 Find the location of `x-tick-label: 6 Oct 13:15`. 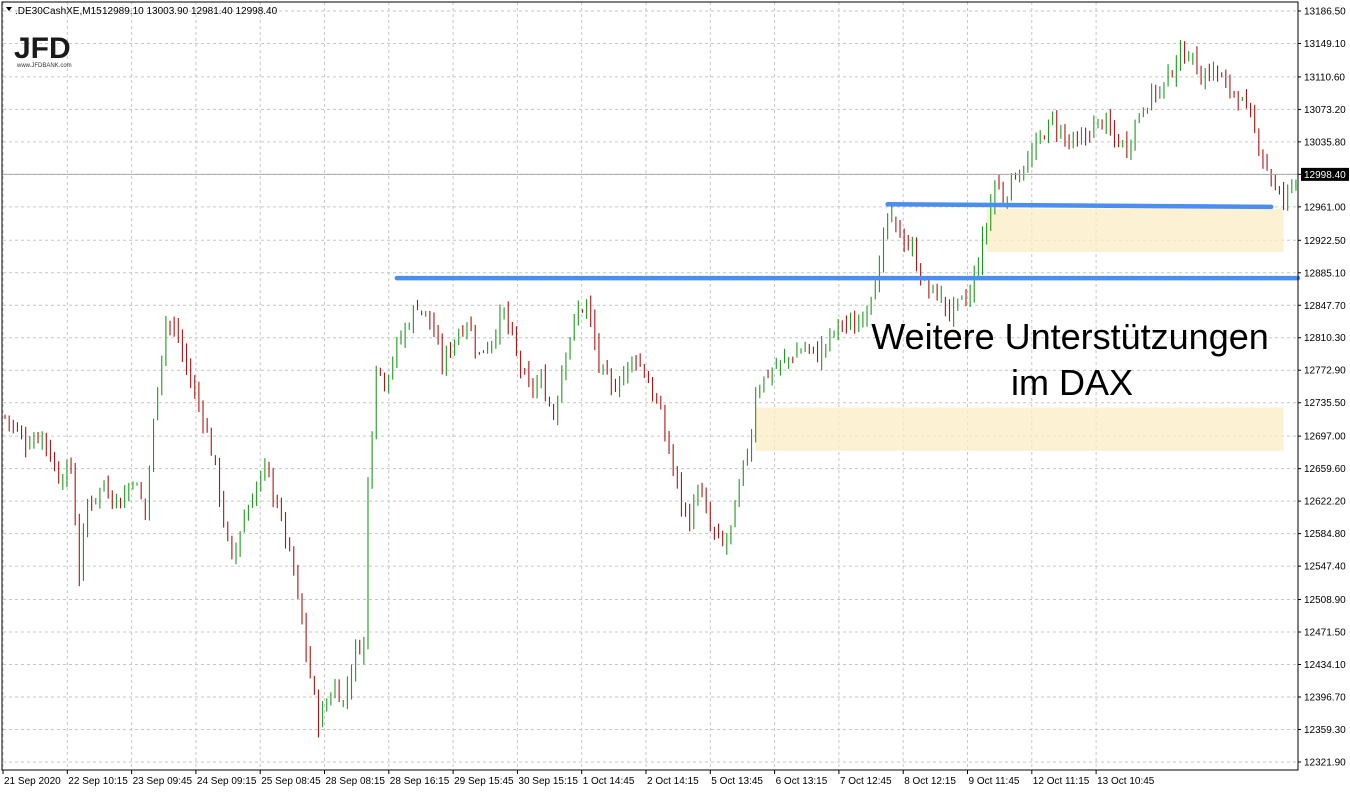

x-tick-label: 6 Oct 13:15 is located at coordinates (802, 781).